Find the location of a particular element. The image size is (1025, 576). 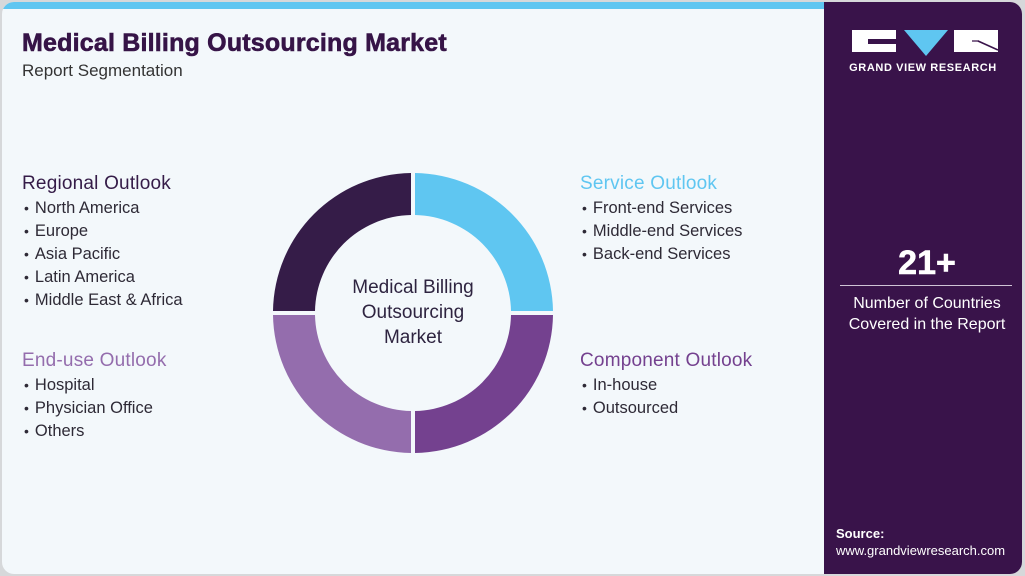

page-title: Medical Billing Outsourcing Market is located at coordinates (234, 43).